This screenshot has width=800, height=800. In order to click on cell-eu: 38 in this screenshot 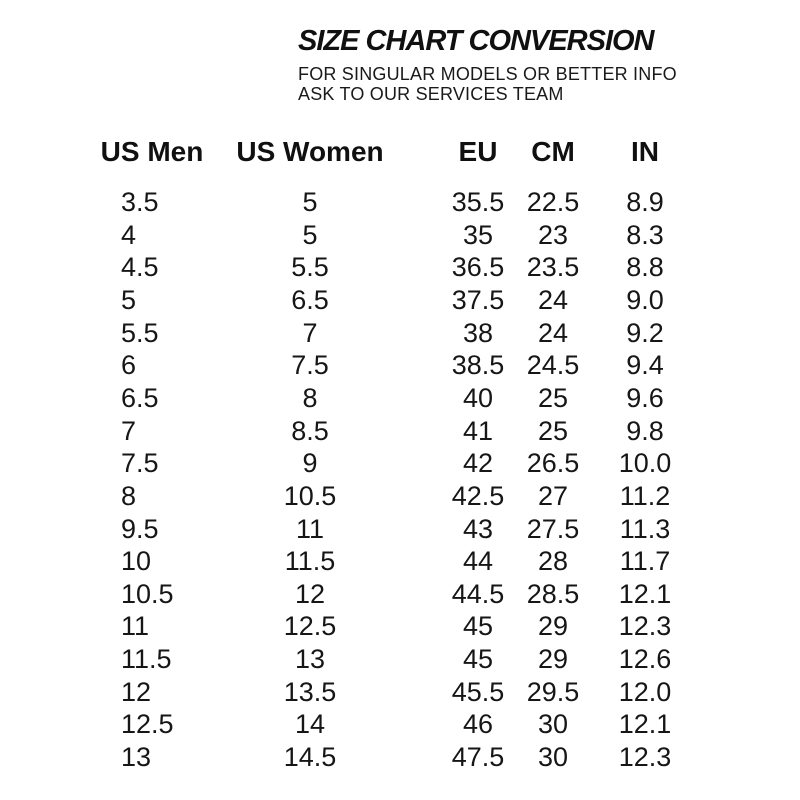, I will do `click(478, 332)`.